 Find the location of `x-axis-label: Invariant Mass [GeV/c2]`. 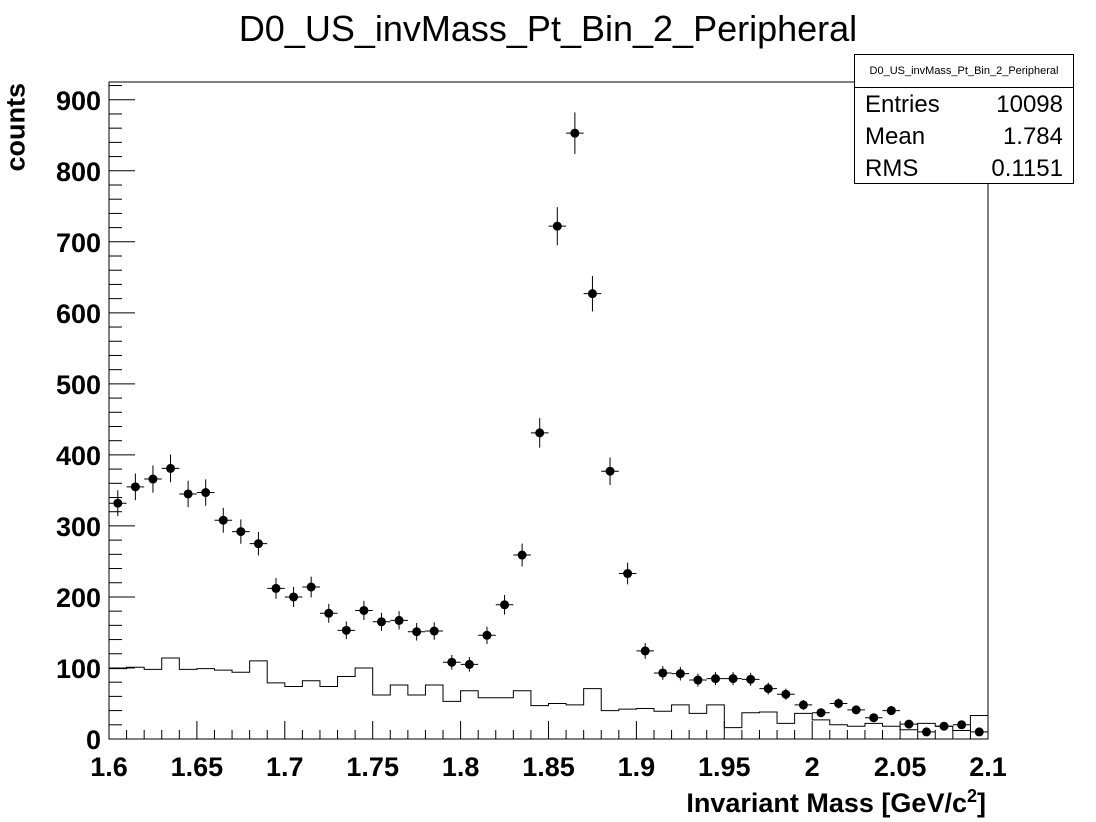

x-axis-label: Invariant Mass [GeV/c2] is located at coordinates (836, 802).